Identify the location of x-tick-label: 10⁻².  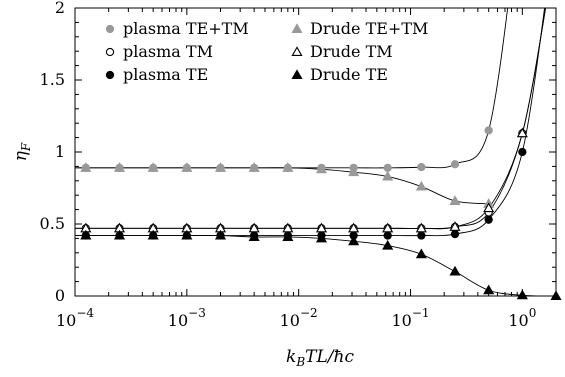
(299, 318).